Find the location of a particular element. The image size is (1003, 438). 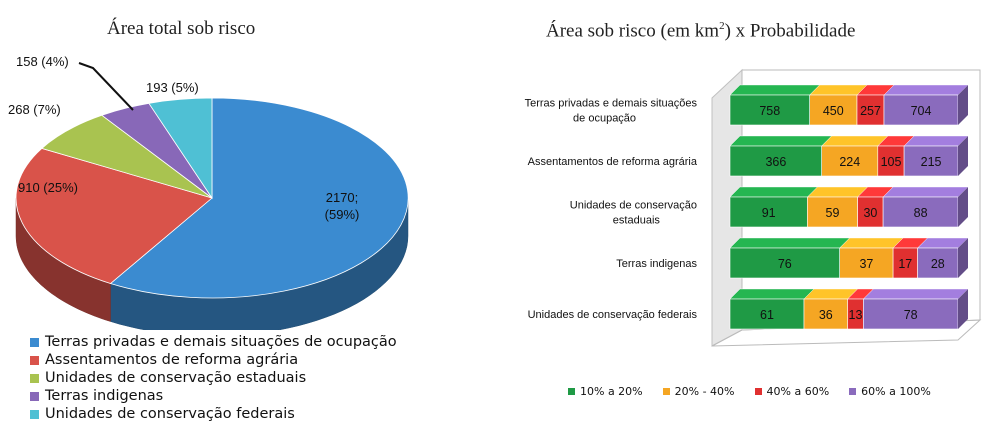

bar-value-label: 215 is located at coordinates (931, 162).